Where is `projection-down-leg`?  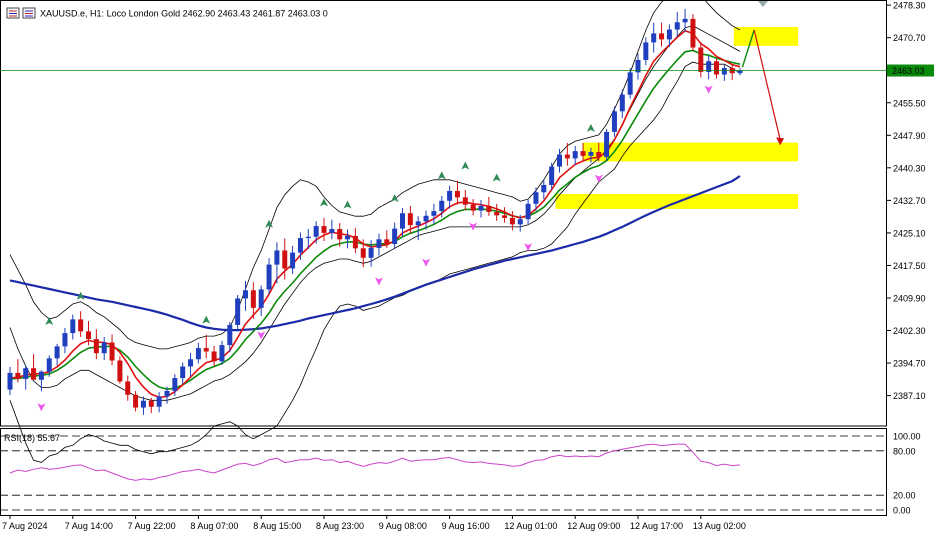 projection-down-leg is located at coordinates (767, 84).